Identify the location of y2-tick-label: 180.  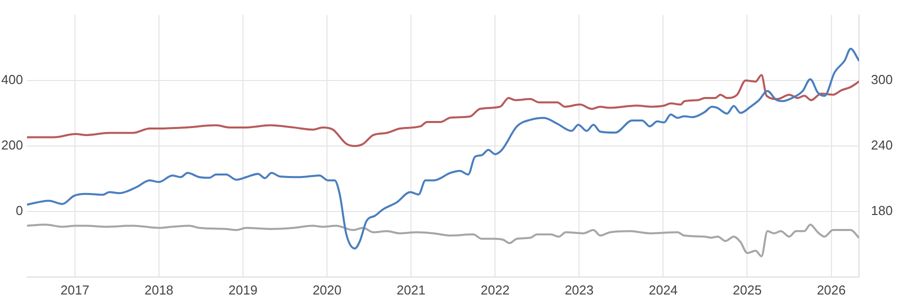
(882, 210).